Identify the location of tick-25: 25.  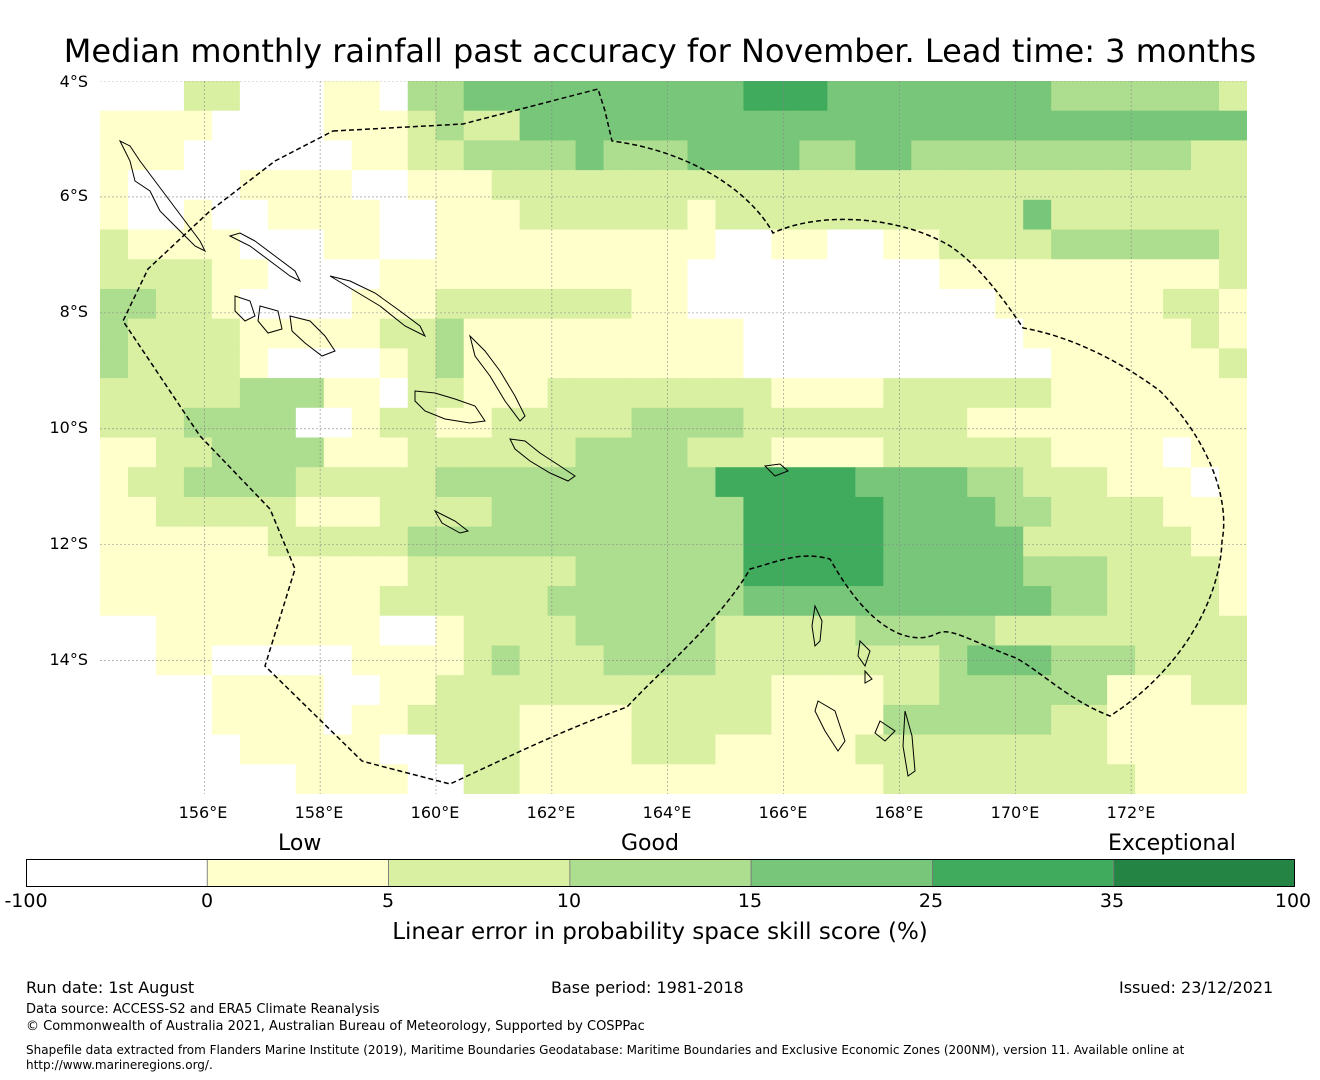
(931, 901).